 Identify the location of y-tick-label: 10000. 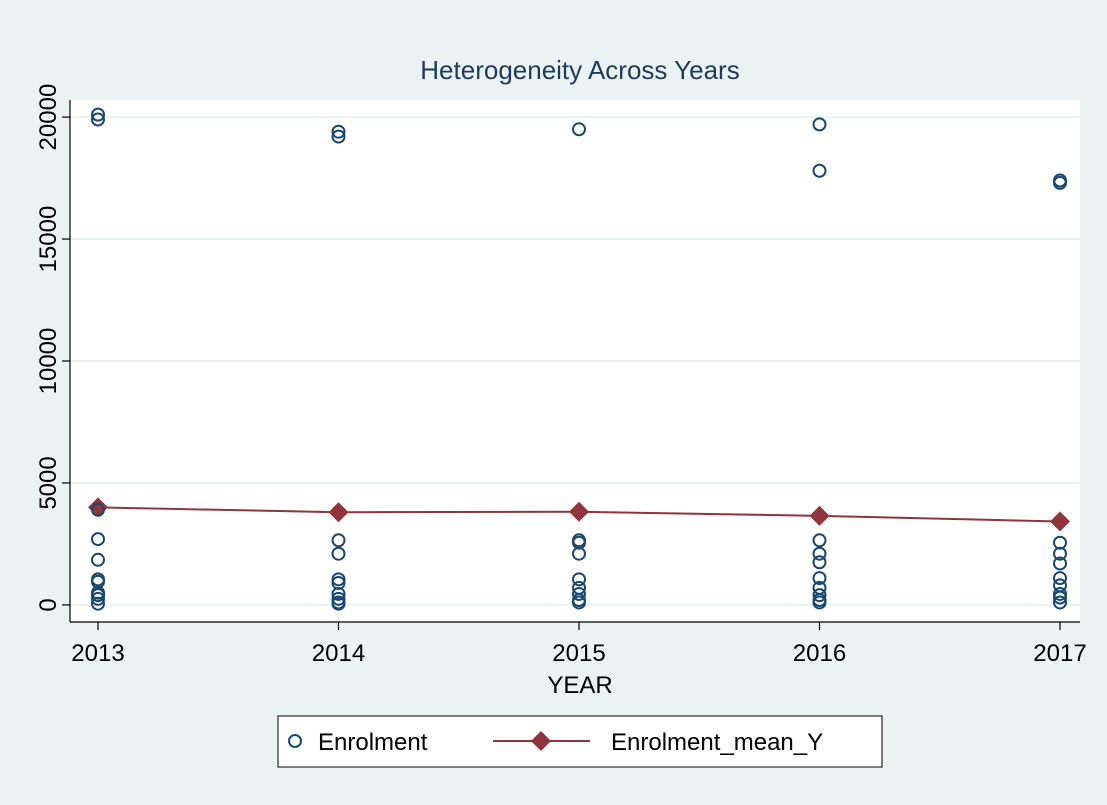
(48, 361).